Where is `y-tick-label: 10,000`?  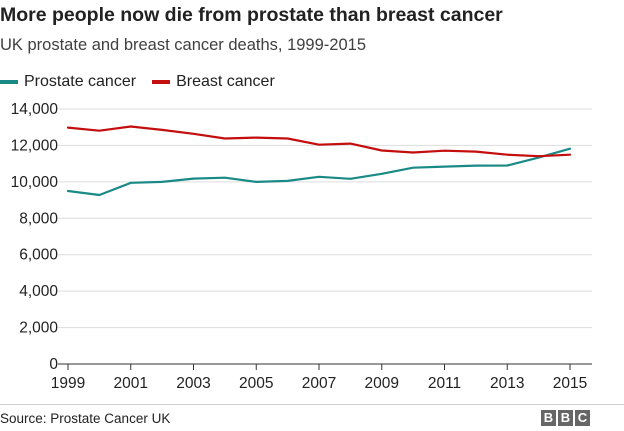
y-tick-label: 10,000 is located at coordinates (35, 182).